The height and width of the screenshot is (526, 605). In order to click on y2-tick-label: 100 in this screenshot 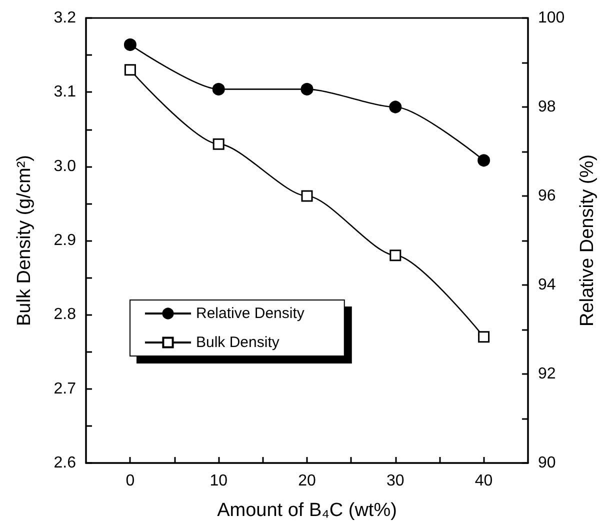, I will do `click(551, 18)`.